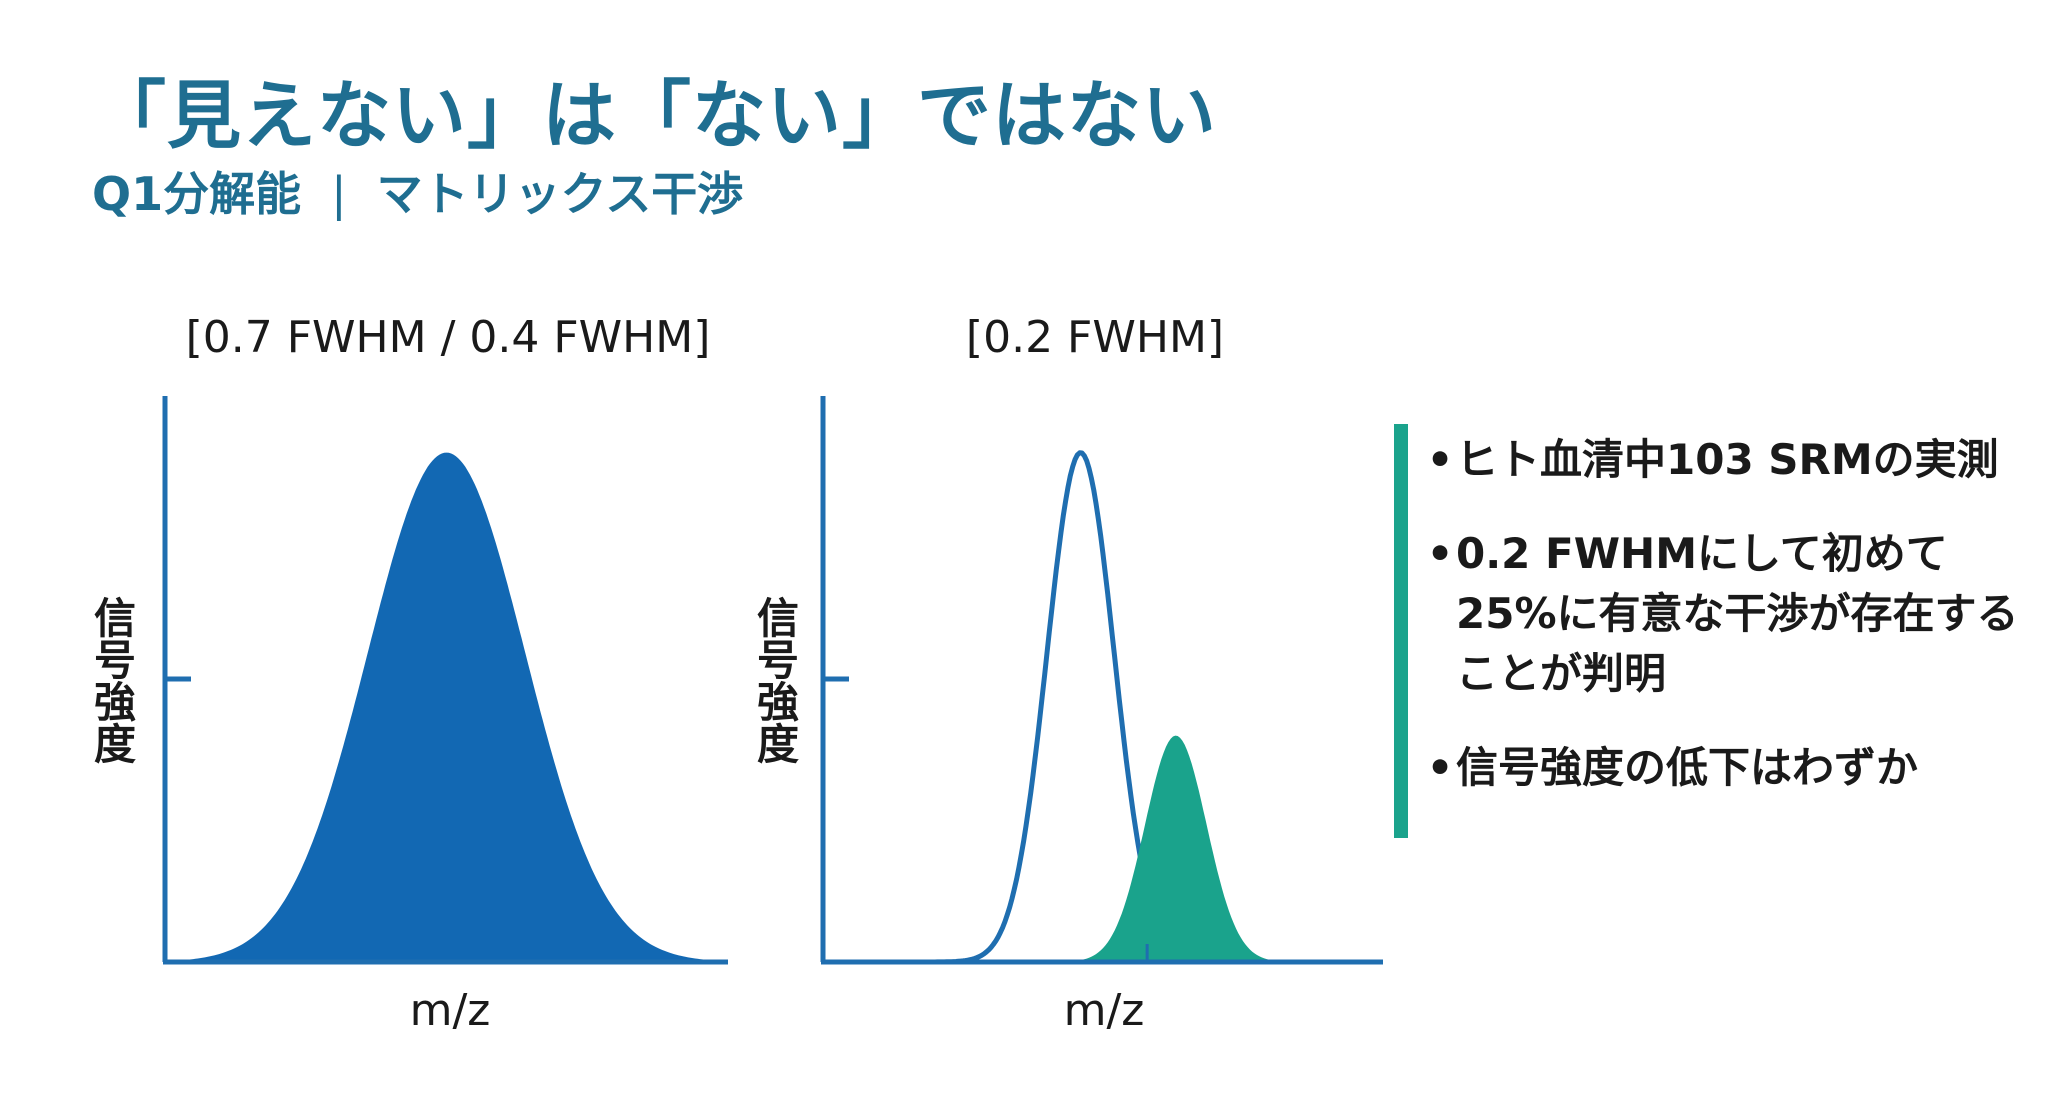 This screenshot has height=1101, width=2064. Describe the element at coordinates (446, 707) in the screenshot. I see `chart-1-peak-1-fill` at that location.